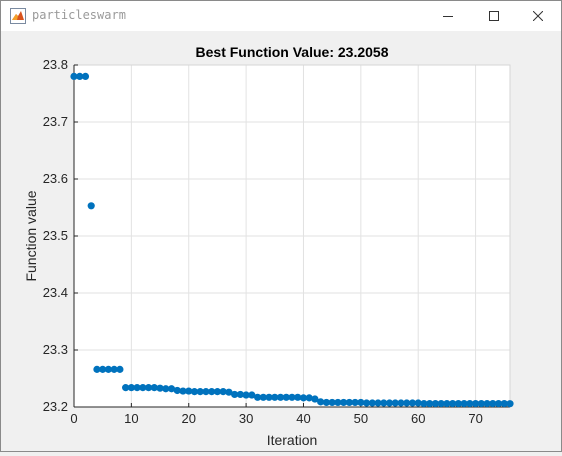 The image size is (562, 456). I want to click on maximize-icon, so click(494, 16).